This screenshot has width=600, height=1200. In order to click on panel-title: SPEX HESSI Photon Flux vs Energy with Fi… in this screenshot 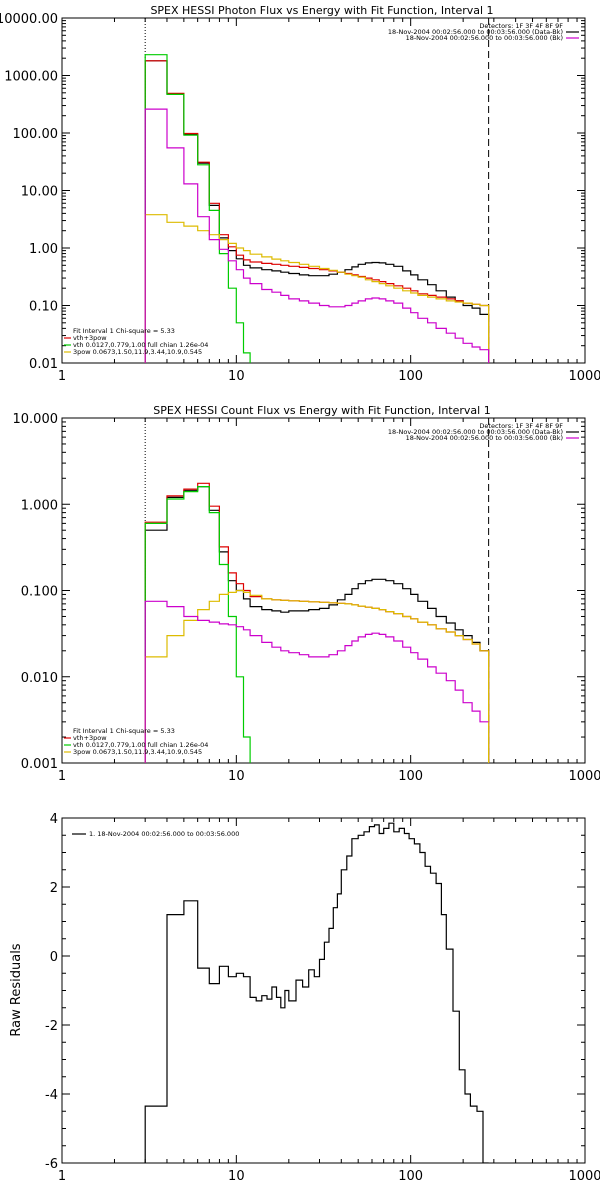, I will do `click(321, 10)`.